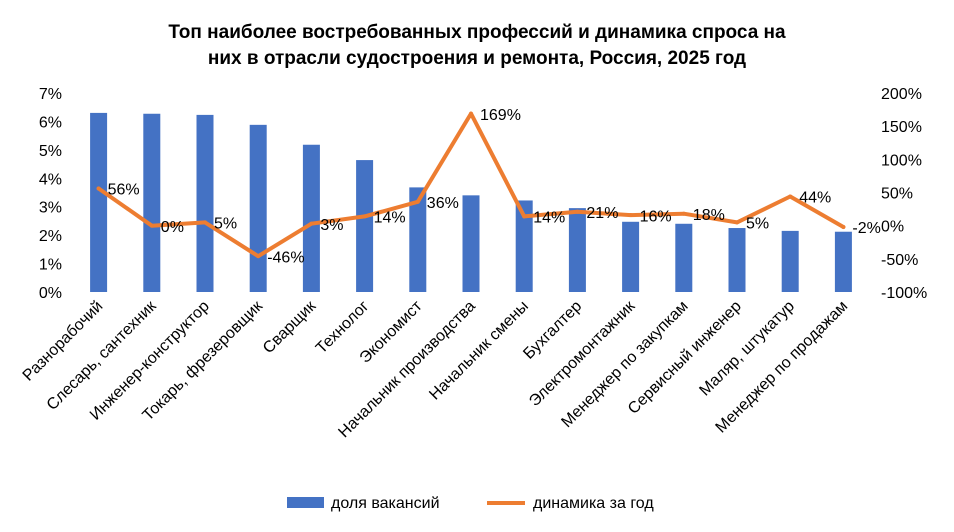  Describe the element at coordinates (899, 260) in the screenshot. I see `right-tick-label: -50%` at that location.